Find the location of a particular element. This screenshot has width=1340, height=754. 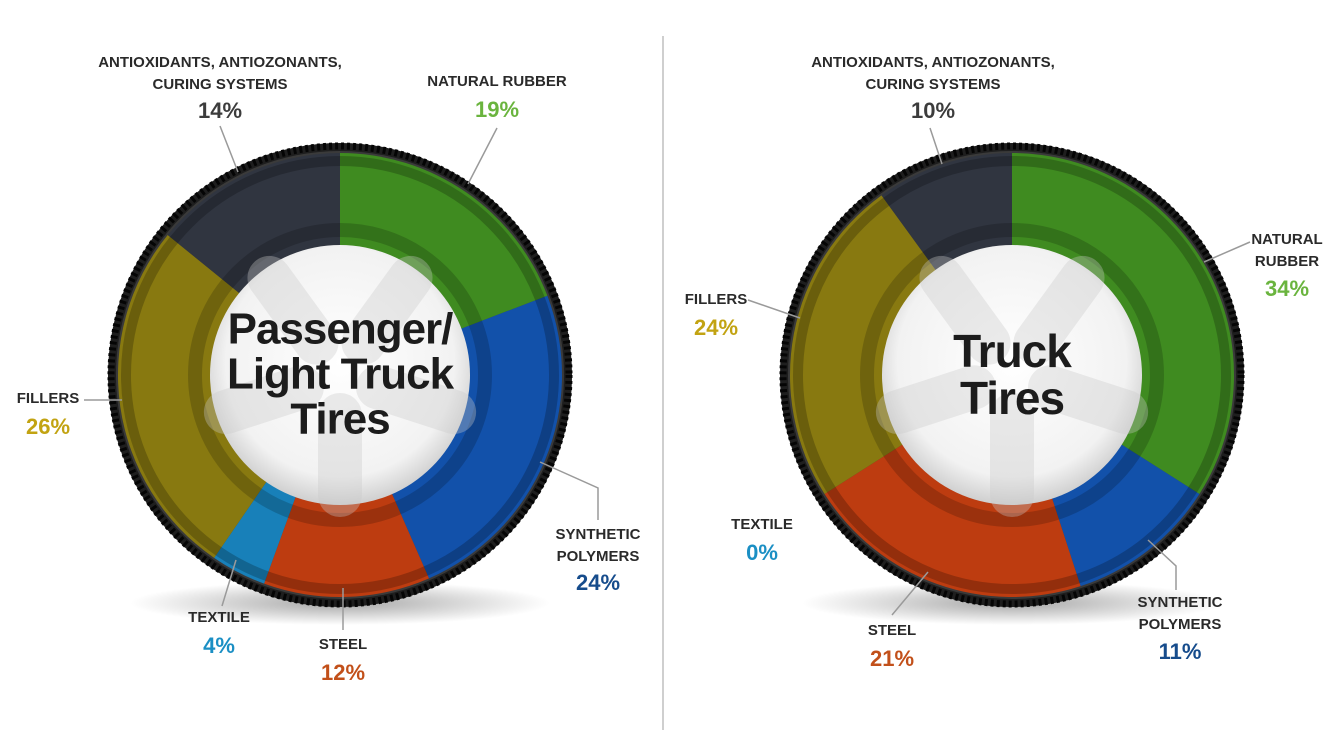

value-label: 14% is located at coordinates (220, 110).